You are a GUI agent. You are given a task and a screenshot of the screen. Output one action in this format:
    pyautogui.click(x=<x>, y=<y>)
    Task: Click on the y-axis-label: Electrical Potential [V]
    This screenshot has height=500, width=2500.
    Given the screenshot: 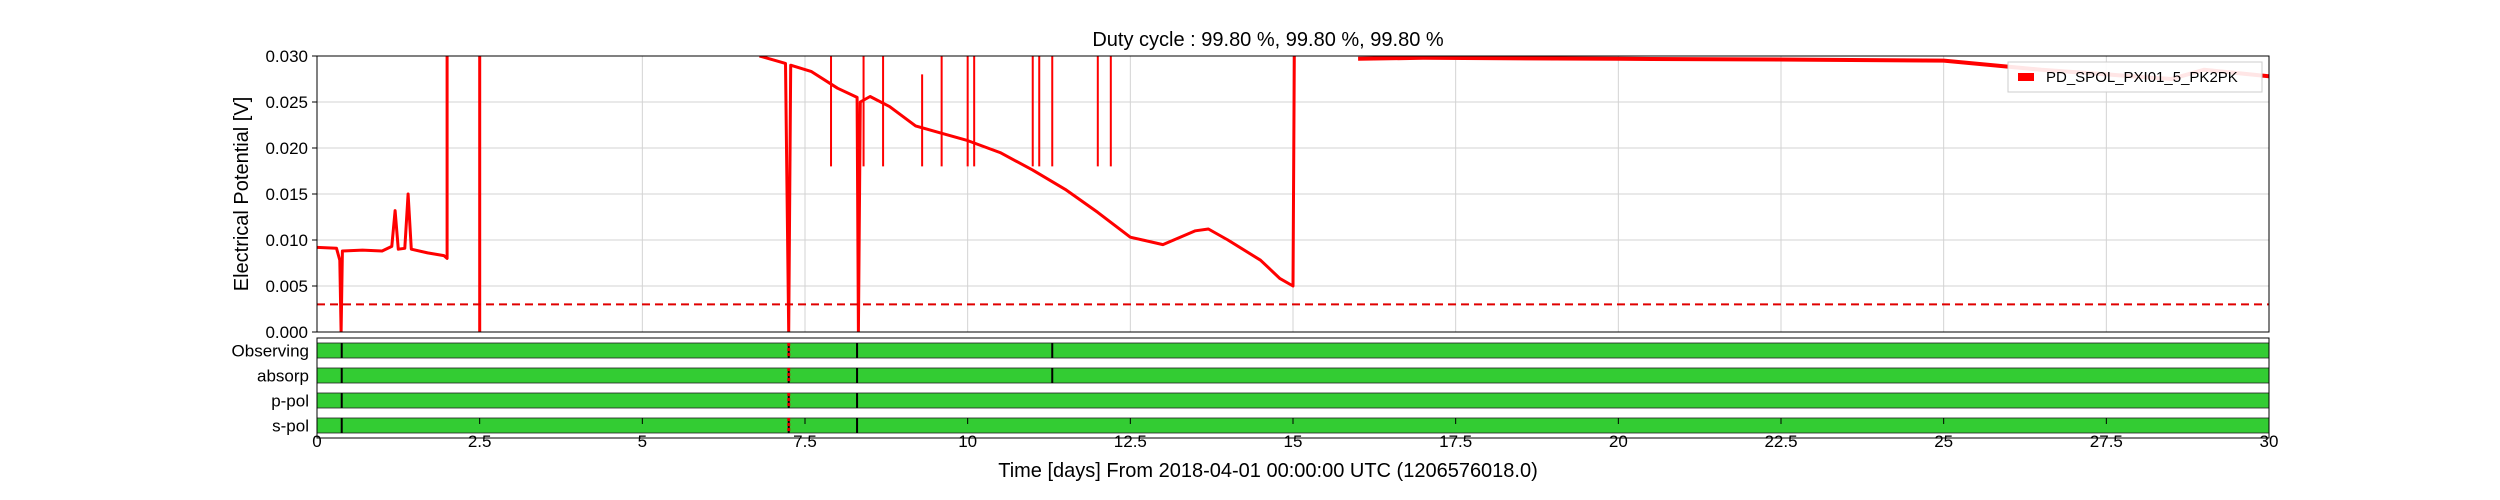 What is the action you would take?
    pyautogui.click(x=242, y=194)
    